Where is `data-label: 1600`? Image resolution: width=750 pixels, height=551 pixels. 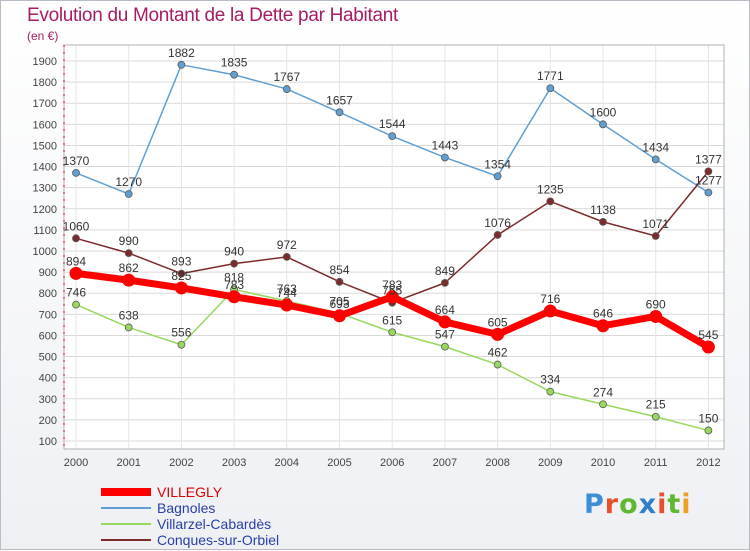 data-label: 1600 is located at coordinates (603, 112).